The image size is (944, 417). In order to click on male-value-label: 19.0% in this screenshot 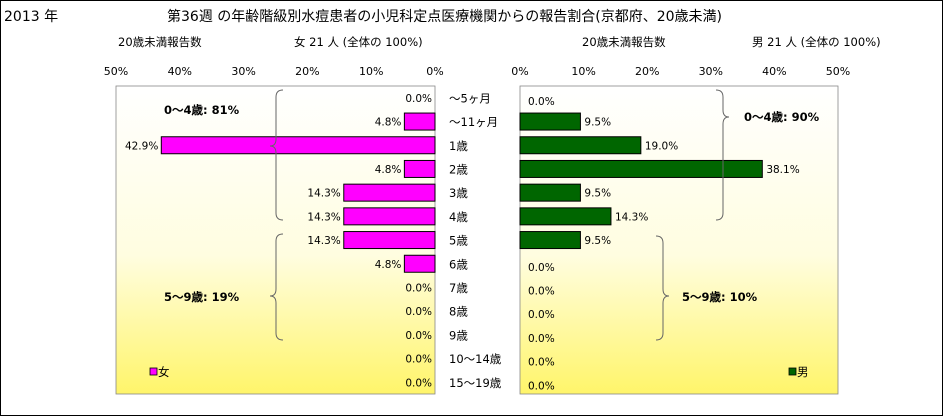, I will do `click(661, 146)`.